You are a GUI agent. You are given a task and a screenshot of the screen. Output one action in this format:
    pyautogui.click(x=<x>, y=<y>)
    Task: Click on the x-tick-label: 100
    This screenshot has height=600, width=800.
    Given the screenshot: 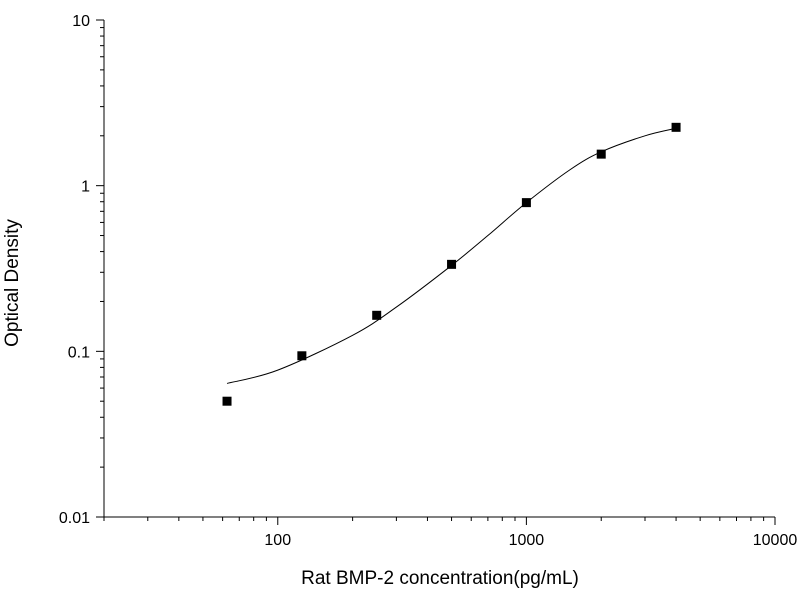 What is the action you would take?
    pyautogui.click(x=277, y=540)
    